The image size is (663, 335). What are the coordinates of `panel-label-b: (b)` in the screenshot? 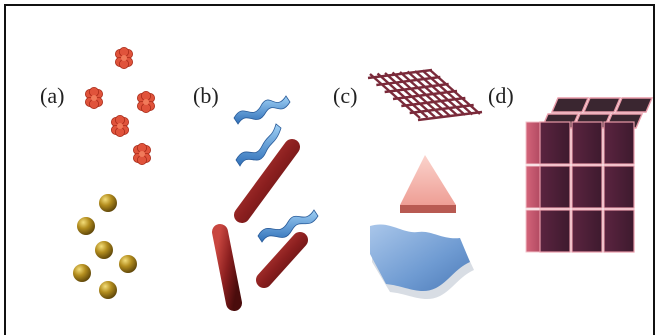 It's located at (206, 95).